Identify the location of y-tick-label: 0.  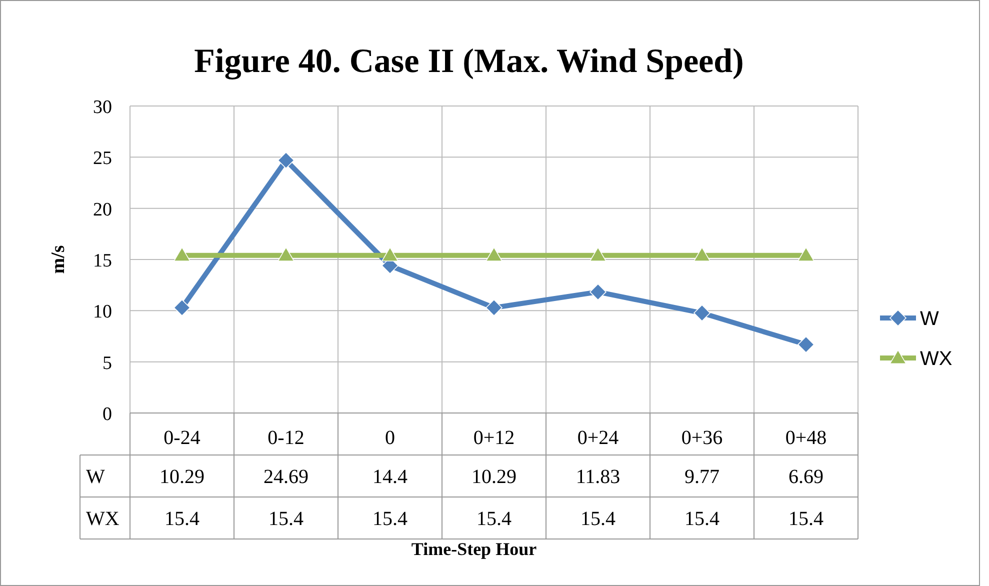
(107, 414).